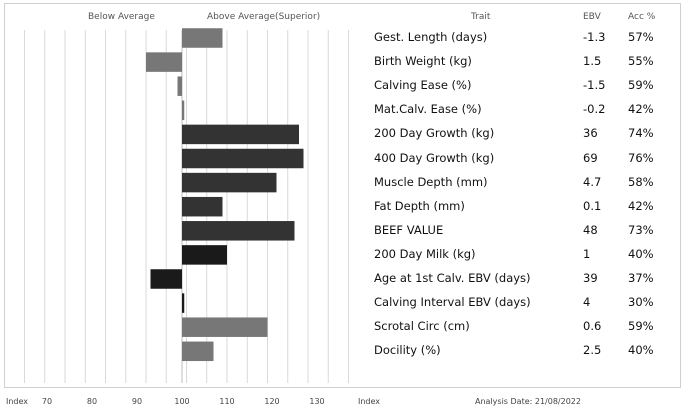 This screenshot has height=417, width=685. I want to click on above-average-header: Above Average(Superior), so click(264, 17).